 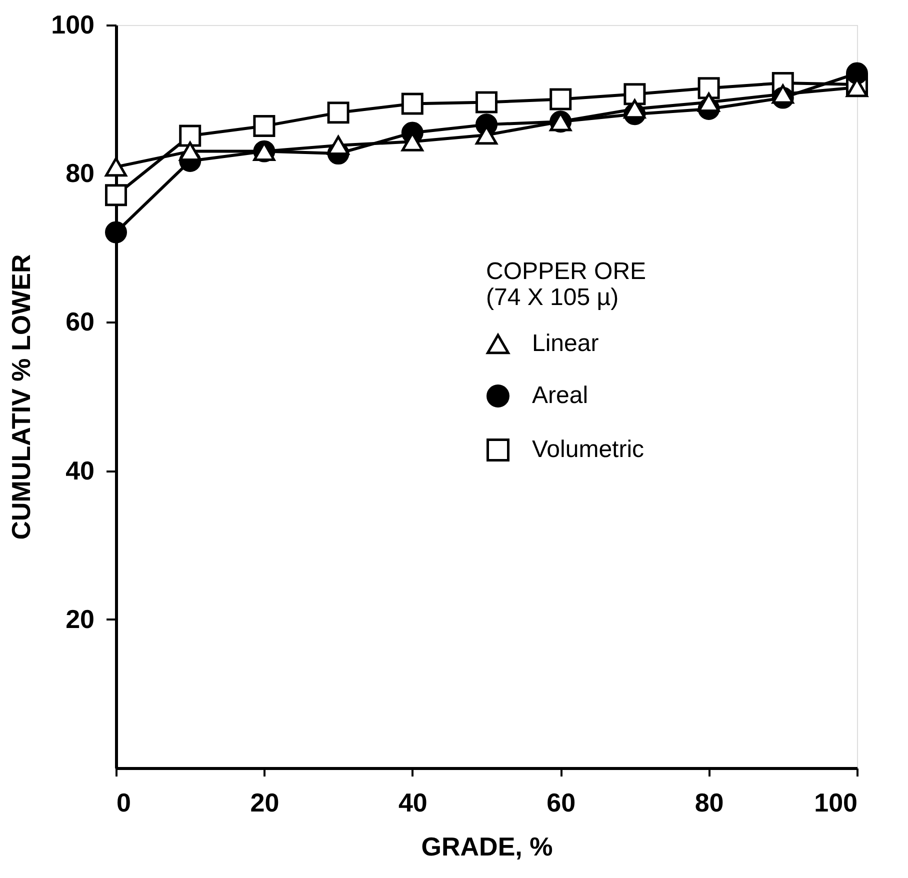 I want to click on x-tick-label: 60, so click(x=561, y=803).